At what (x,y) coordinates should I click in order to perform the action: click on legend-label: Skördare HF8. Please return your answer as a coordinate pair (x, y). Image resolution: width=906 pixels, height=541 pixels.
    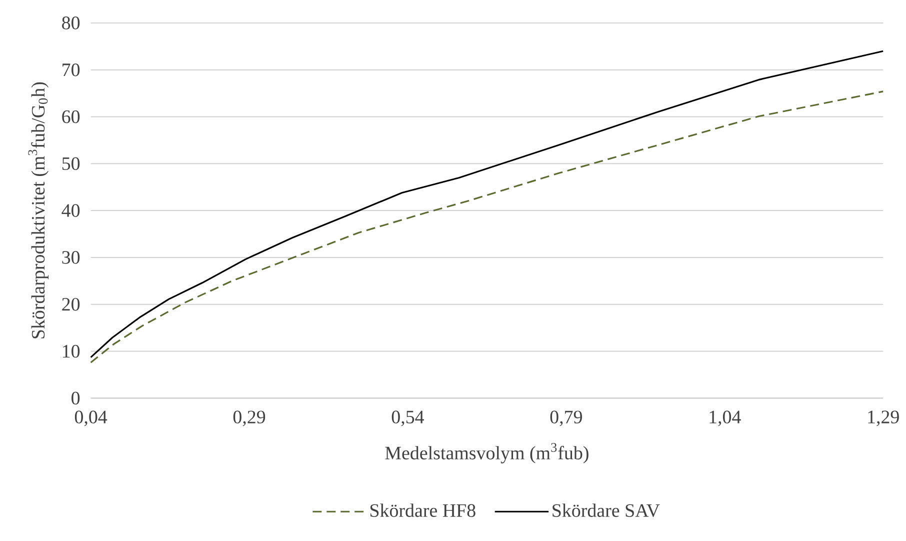
    Looking at the image, I should click on (423, 511).